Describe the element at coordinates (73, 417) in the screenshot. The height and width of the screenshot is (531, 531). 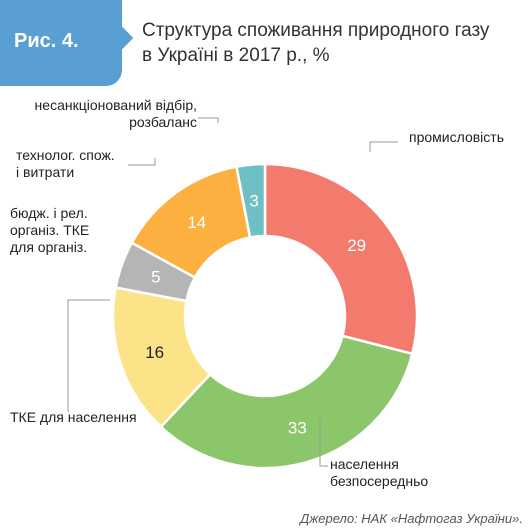
I see `slice-category-label: ТКЕ для населення` at that location.